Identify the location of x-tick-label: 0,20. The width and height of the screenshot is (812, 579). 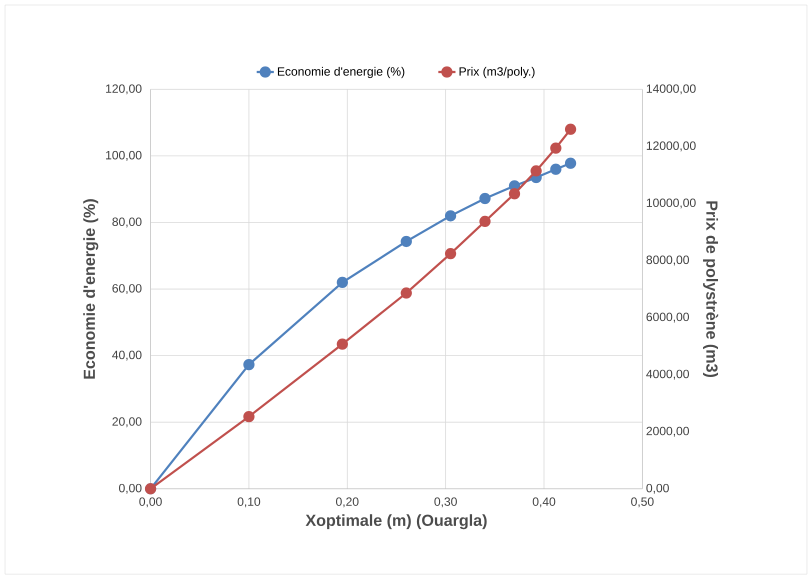
(347, 502).